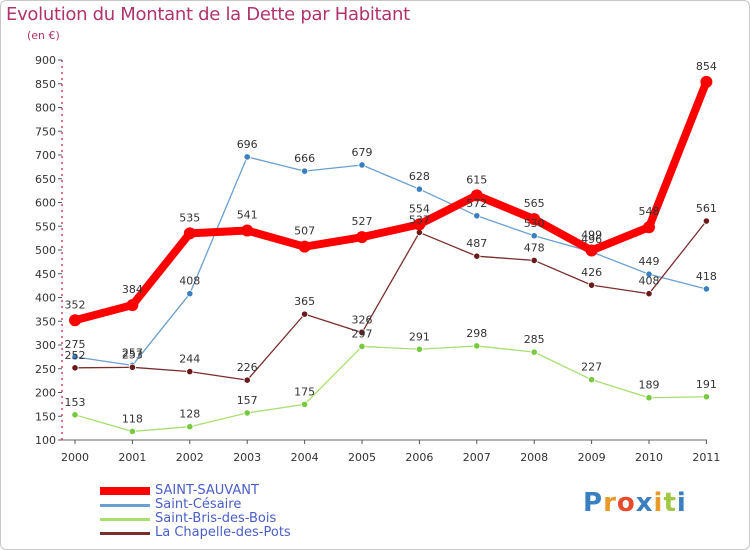 The width and height of the screenshot is (750, 550). What do you see at coordinates (649, 457) in the screenshot?
I see `x-tick-label: 2010` at bounding box center [649, 457].